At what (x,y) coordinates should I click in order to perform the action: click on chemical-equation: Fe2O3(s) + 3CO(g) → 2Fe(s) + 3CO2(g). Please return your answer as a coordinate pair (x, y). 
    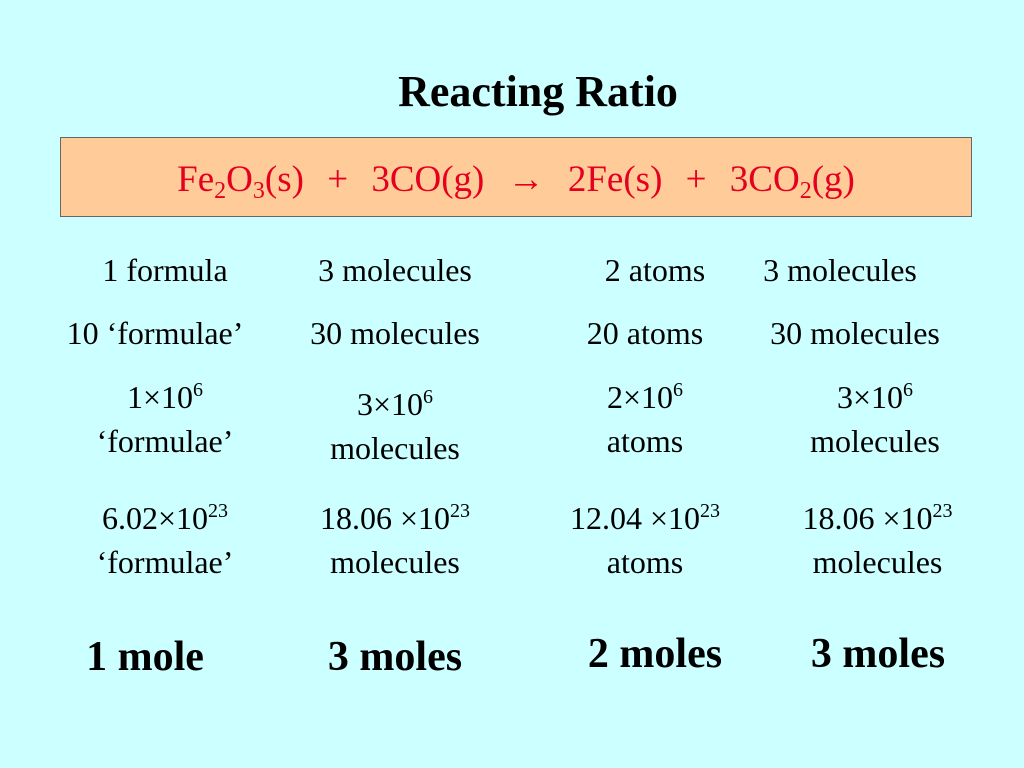
    Looking at the image, I should click on (516, 181).